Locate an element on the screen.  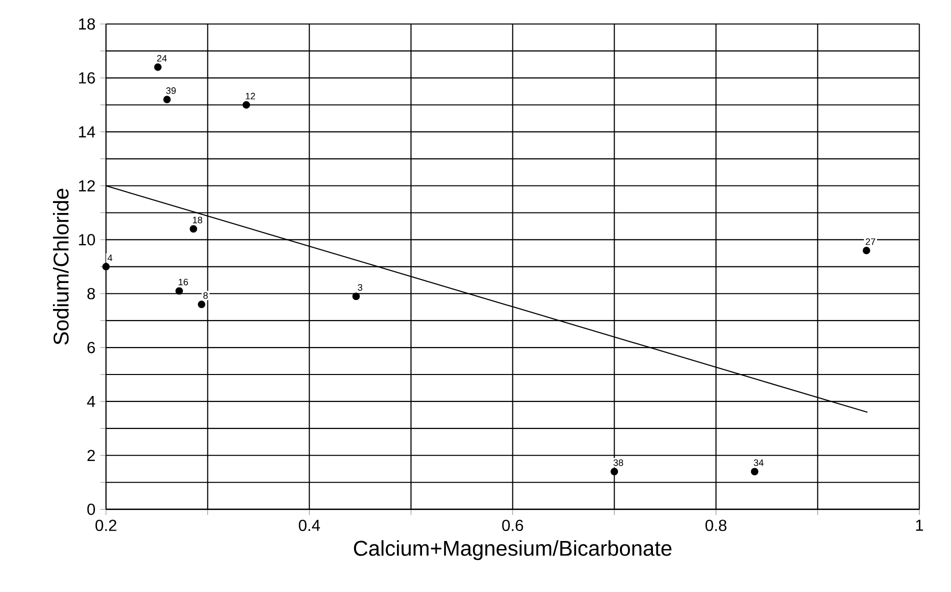
annotation: 27 is located at coordinates (871, 241).